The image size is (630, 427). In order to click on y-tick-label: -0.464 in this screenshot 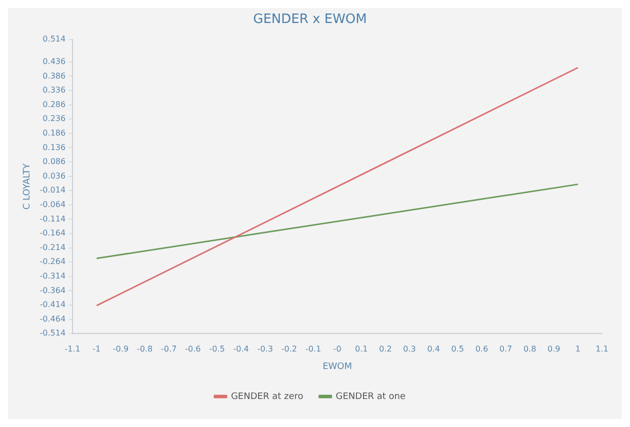, I will do `click(53, 319)`.